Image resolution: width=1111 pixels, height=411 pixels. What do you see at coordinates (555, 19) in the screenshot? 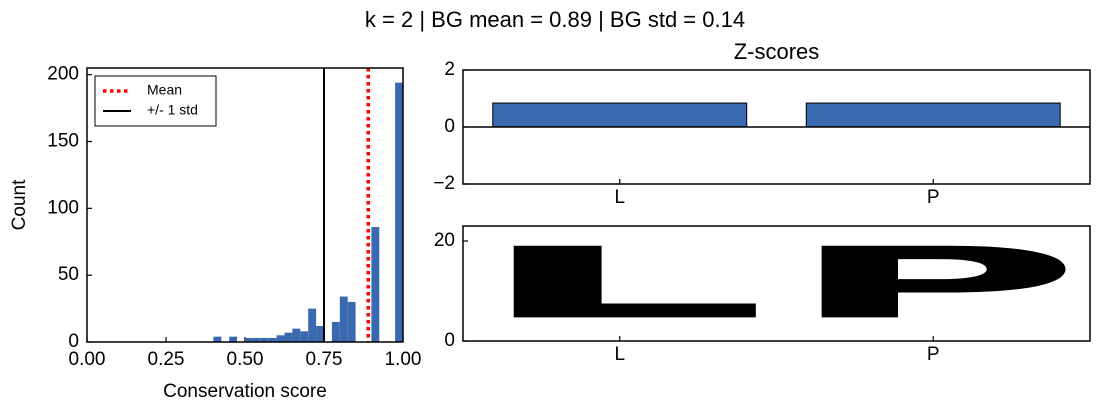
I see `figure-title: k = 2 | BG mean = 0.89 | BG std = 0.14` at bounding box center [555, 19].